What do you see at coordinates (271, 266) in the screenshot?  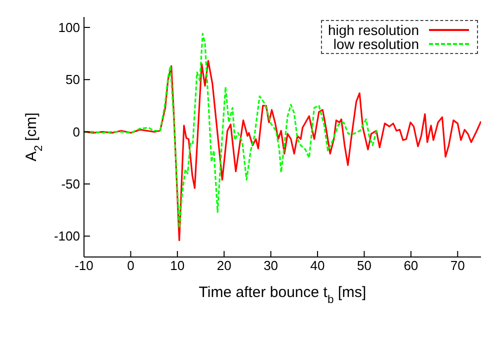 I see `x-tick-label: 30` at bounding box center [271, 266].